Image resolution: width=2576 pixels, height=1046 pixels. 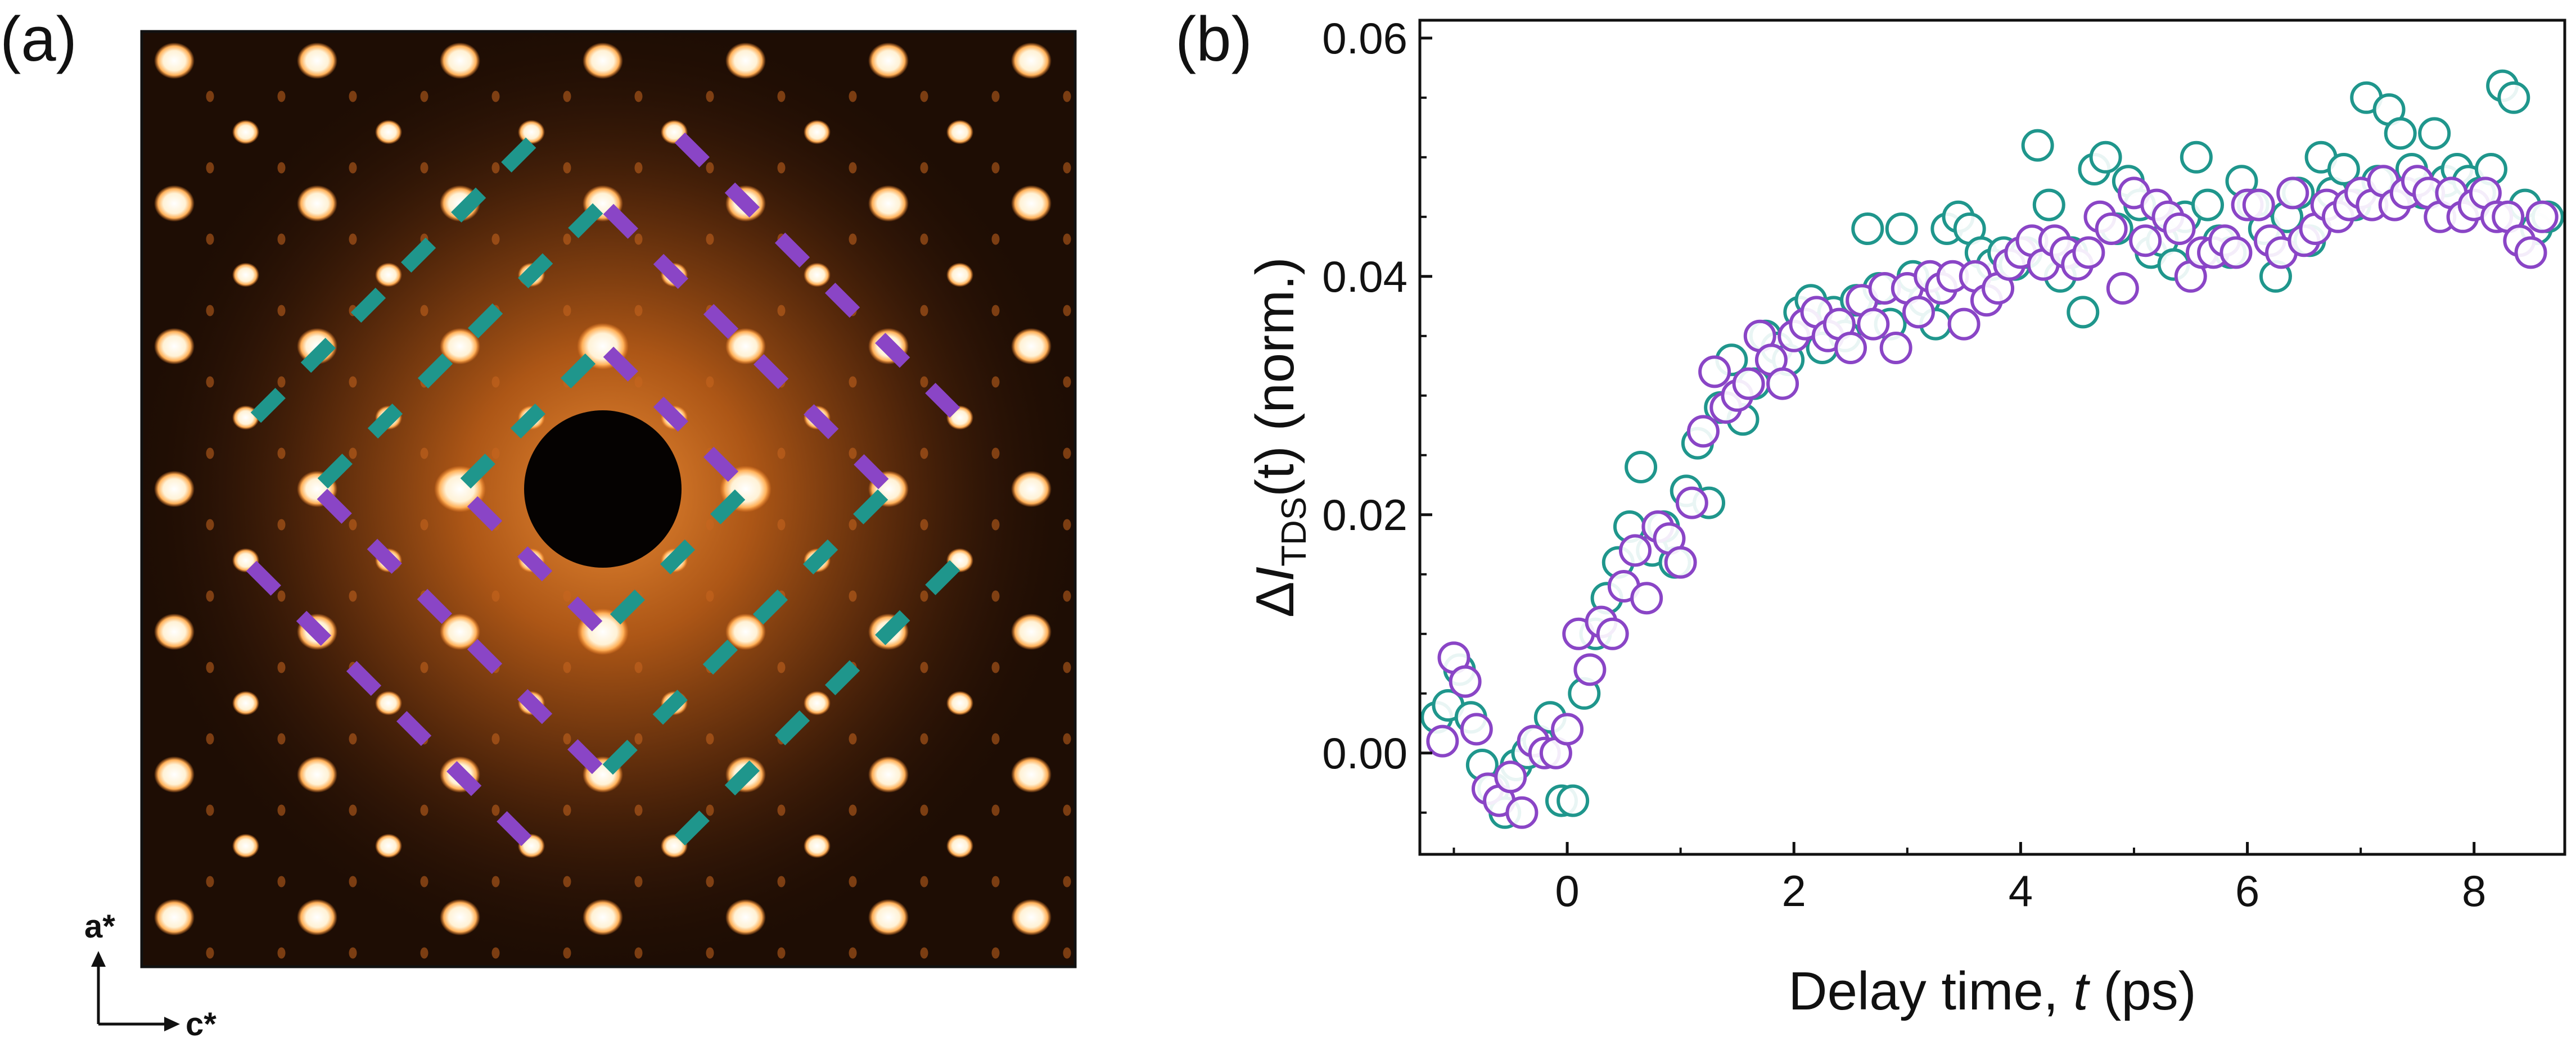 I want to click on x-tick-label: 4, so click(x=2021, y=891).